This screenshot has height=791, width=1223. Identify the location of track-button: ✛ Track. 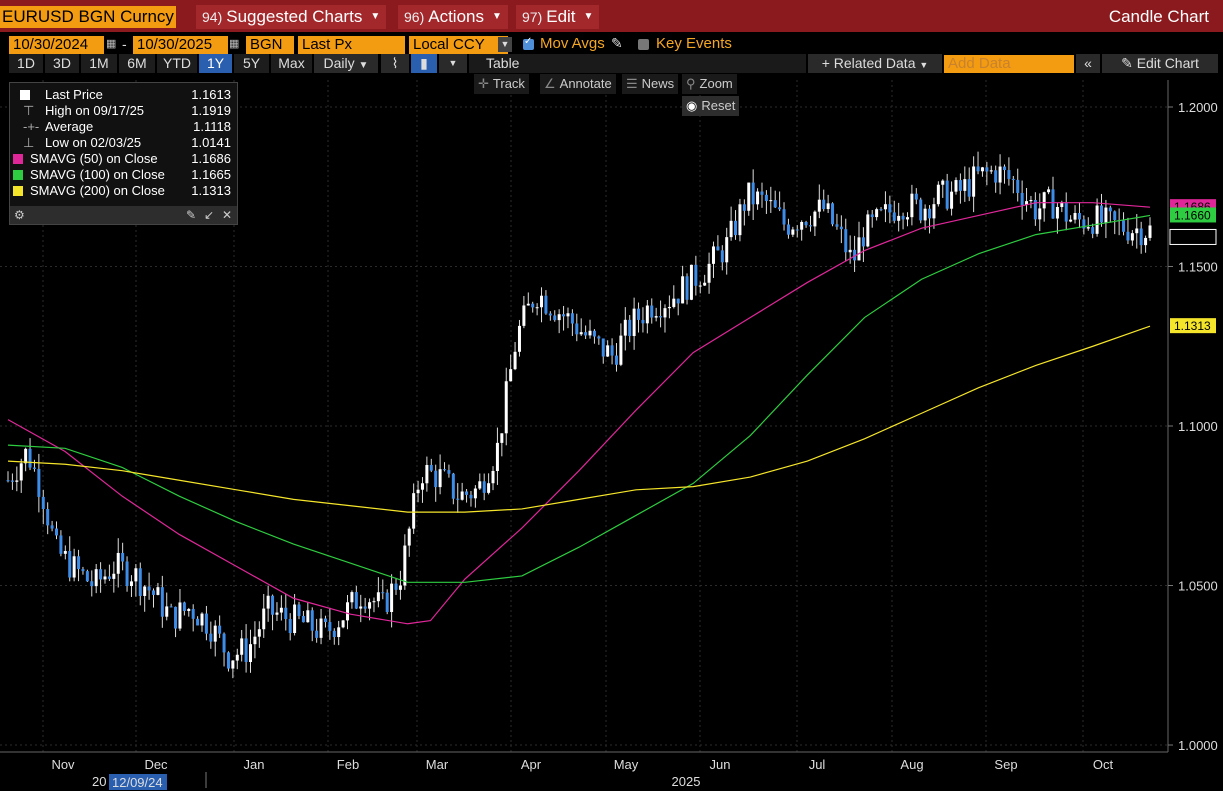
(501, 84).